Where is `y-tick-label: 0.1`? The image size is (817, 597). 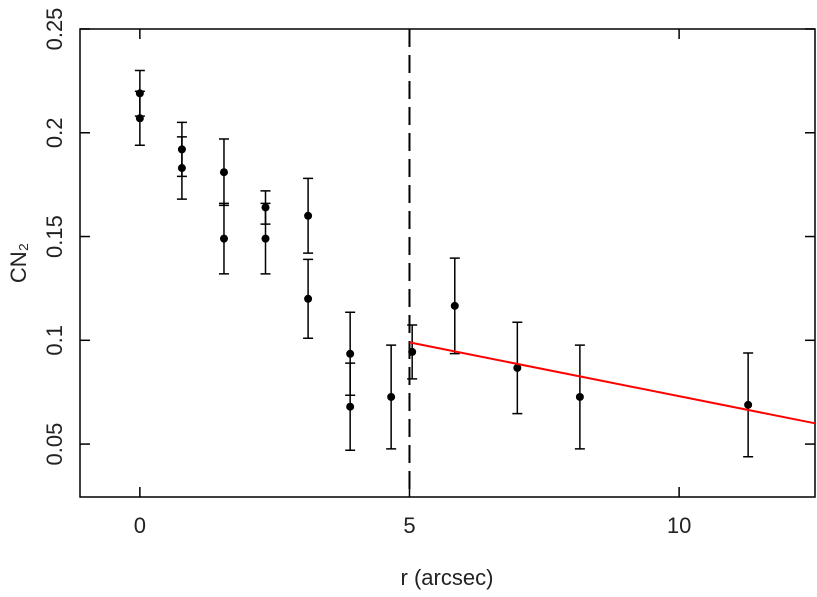
y-tick-label: 0.1 is located at coordinates (54, 340).